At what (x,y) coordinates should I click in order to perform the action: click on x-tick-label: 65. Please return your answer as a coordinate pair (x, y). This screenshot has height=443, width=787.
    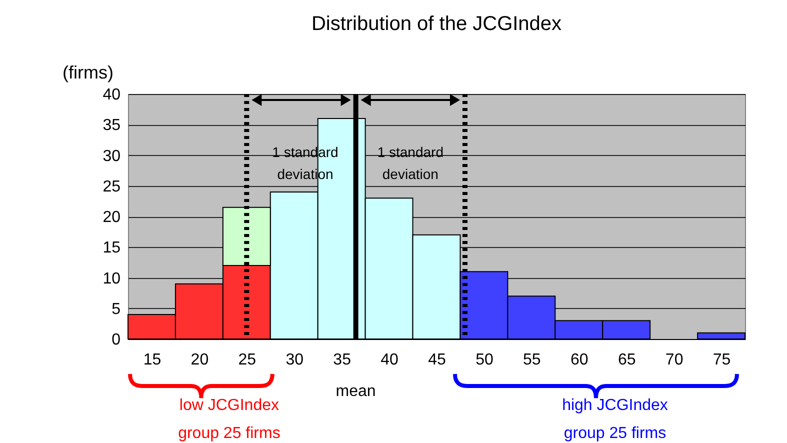
    Looking at the image, I should click on (627, 360).